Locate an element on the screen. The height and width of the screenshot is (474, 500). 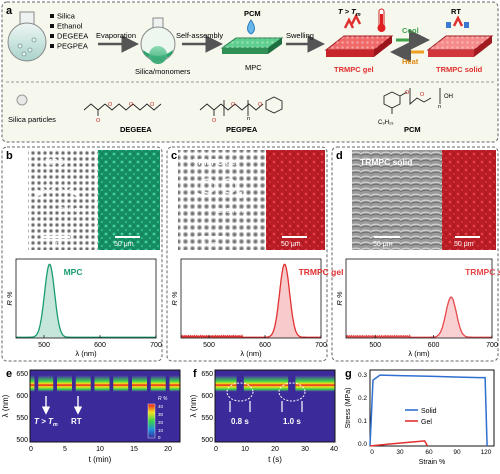
y-axis-label: λ (nm) is located at coordinates (193, 405).